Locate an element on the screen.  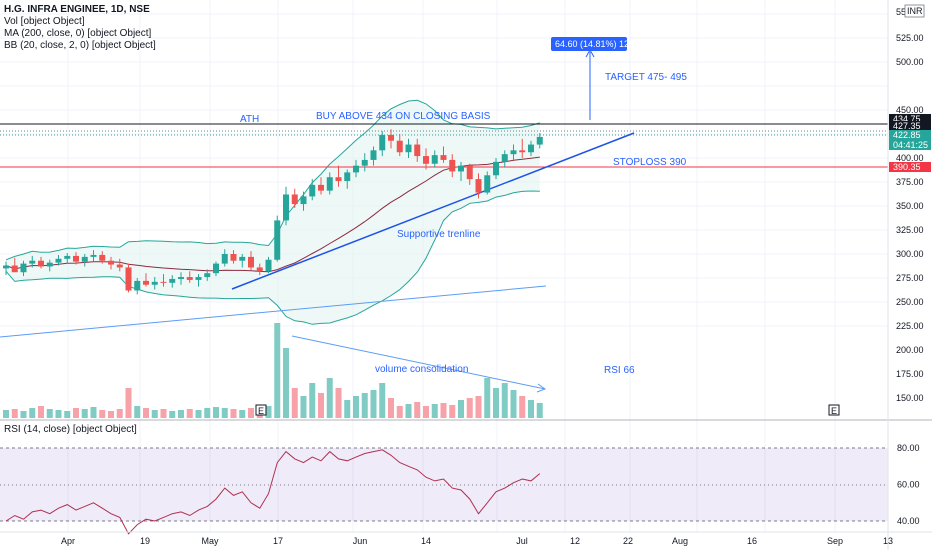
volume-annotation: volume consolidation is located at coordinates (421, 369).